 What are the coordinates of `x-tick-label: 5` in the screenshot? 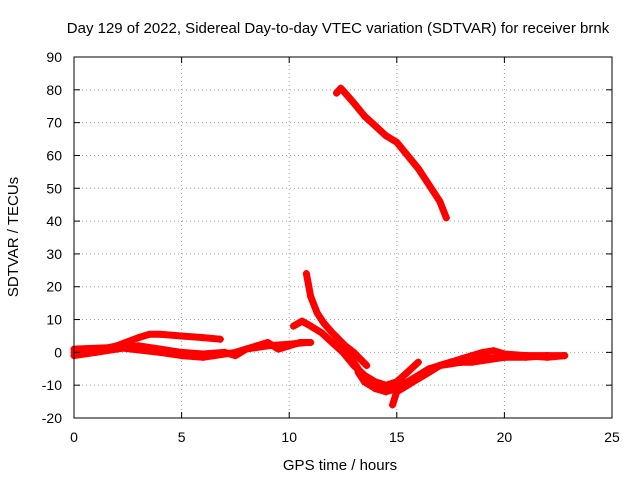 It's located at (182, 437).